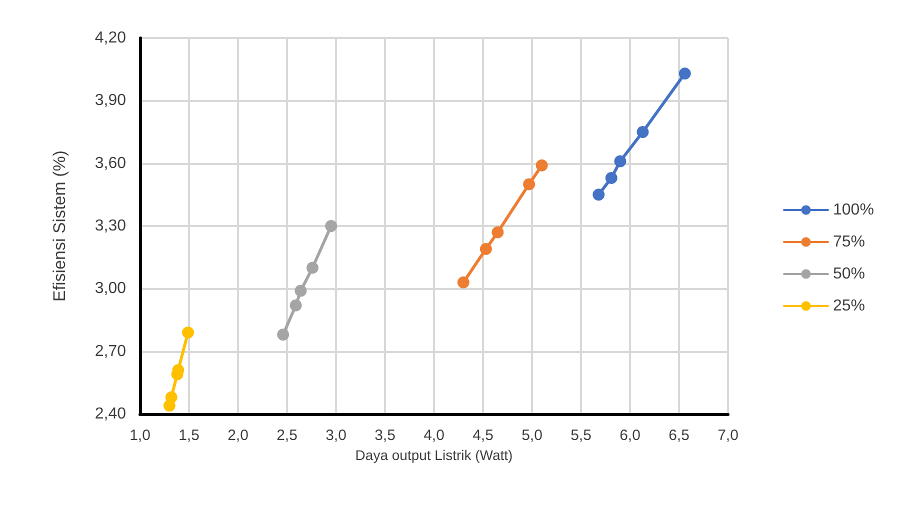 The height and width of the screenshot is (527, 897). I want to click on y-tick-label: 4,20, so click(110, 38).